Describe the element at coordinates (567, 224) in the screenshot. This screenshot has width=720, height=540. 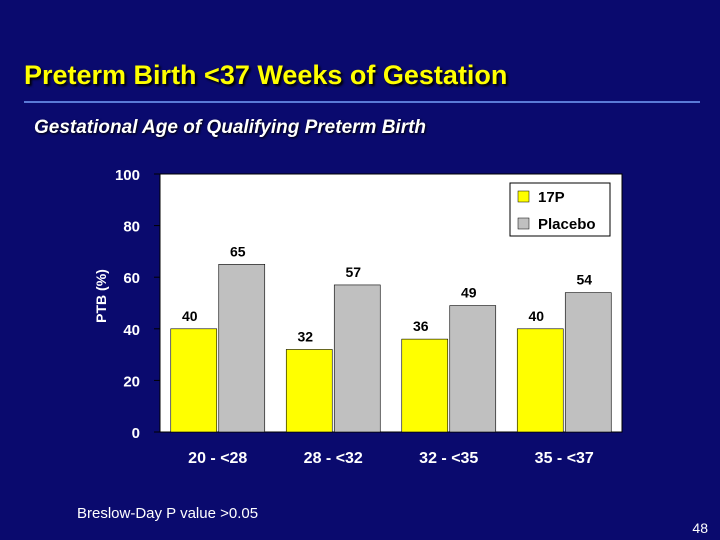
I see `legend-label-placebo: Placebo` at that location.